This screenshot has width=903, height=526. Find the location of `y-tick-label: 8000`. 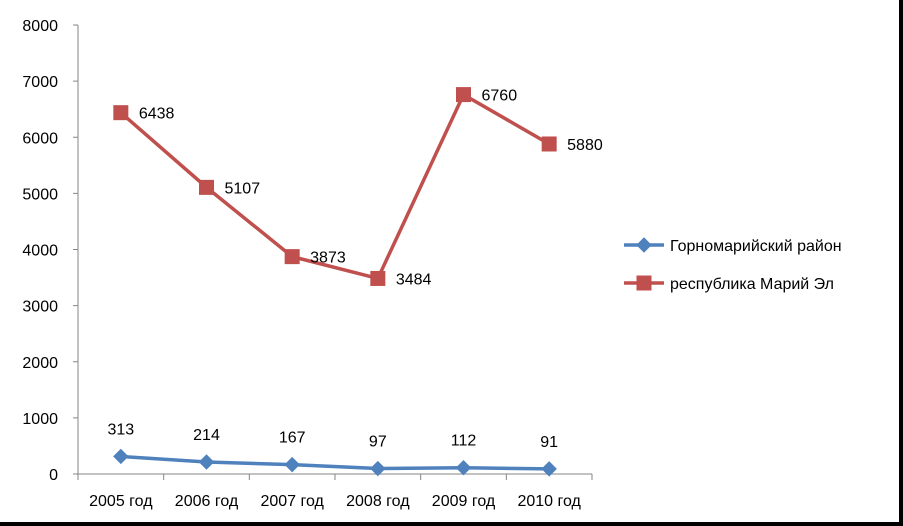

y-tick-label: 8000 is located at coordinates (40, 26).